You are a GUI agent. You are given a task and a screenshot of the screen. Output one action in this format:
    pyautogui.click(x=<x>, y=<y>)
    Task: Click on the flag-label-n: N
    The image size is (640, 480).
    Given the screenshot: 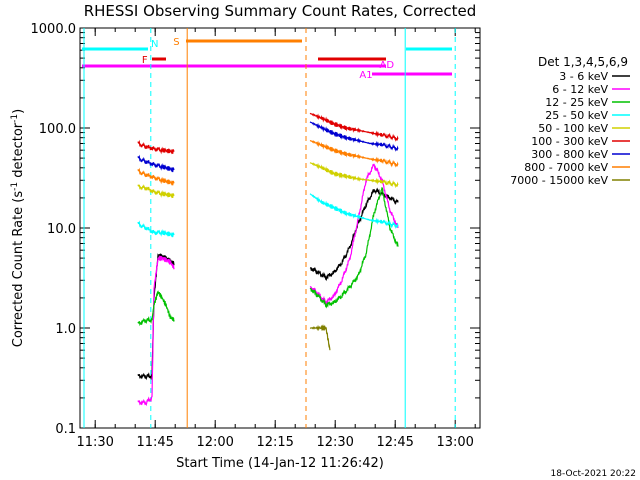 What is the action you would take?
    pyautogui.click(x=154, y=44)
    